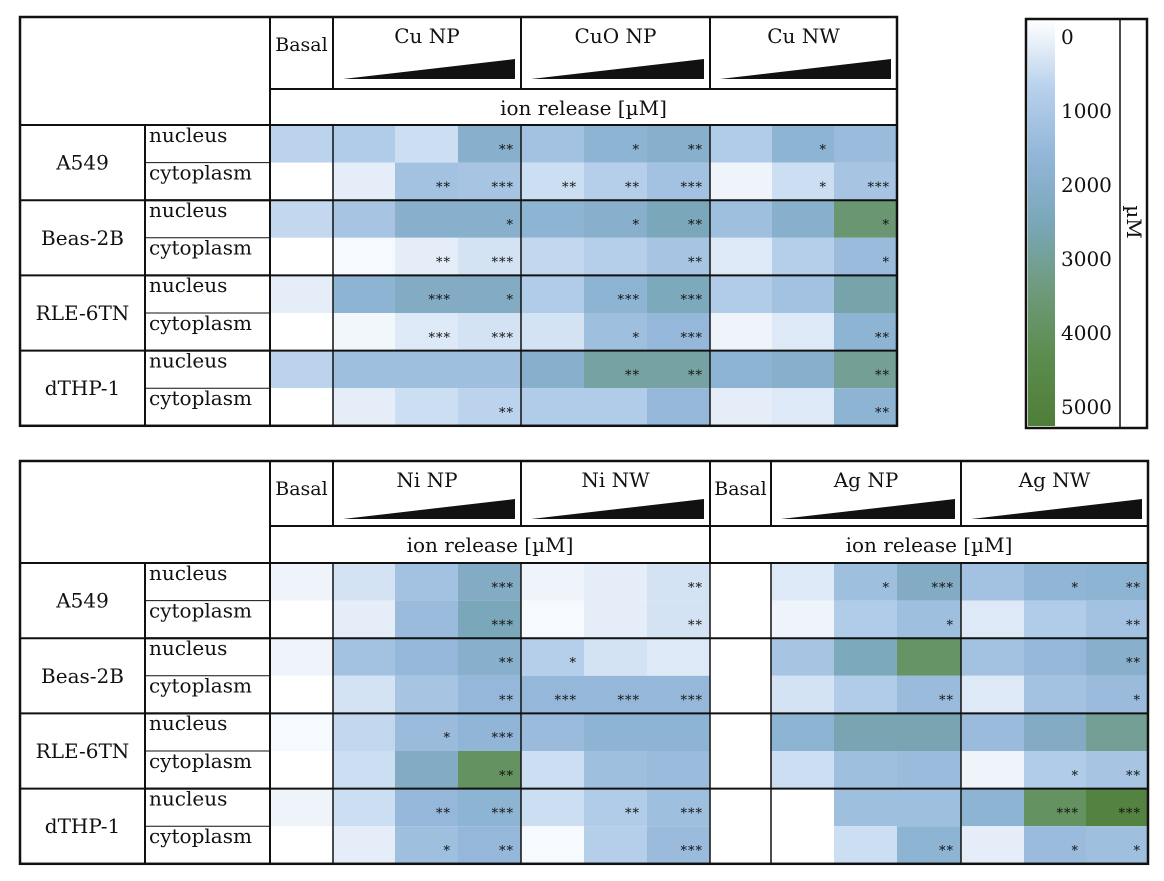 This screenshot has height=881, width=1164. I want to click on group-header: Ni NW, so click(615, 480).